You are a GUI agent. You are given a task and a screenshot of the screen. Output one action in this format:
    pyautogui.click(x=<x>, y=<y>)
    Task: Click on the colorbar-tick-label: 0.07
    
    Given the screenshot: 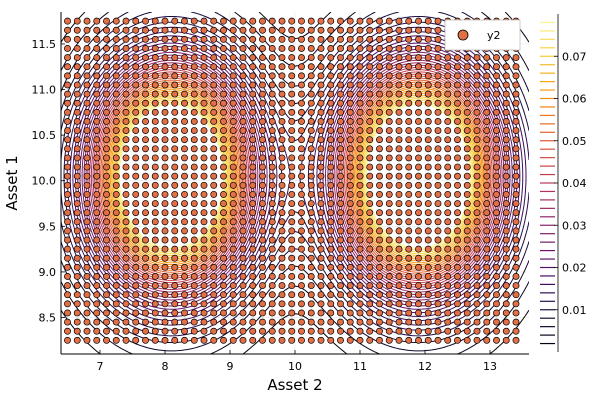 What is the action you would take?
    pyautogui.click(x=574, y=56)
    